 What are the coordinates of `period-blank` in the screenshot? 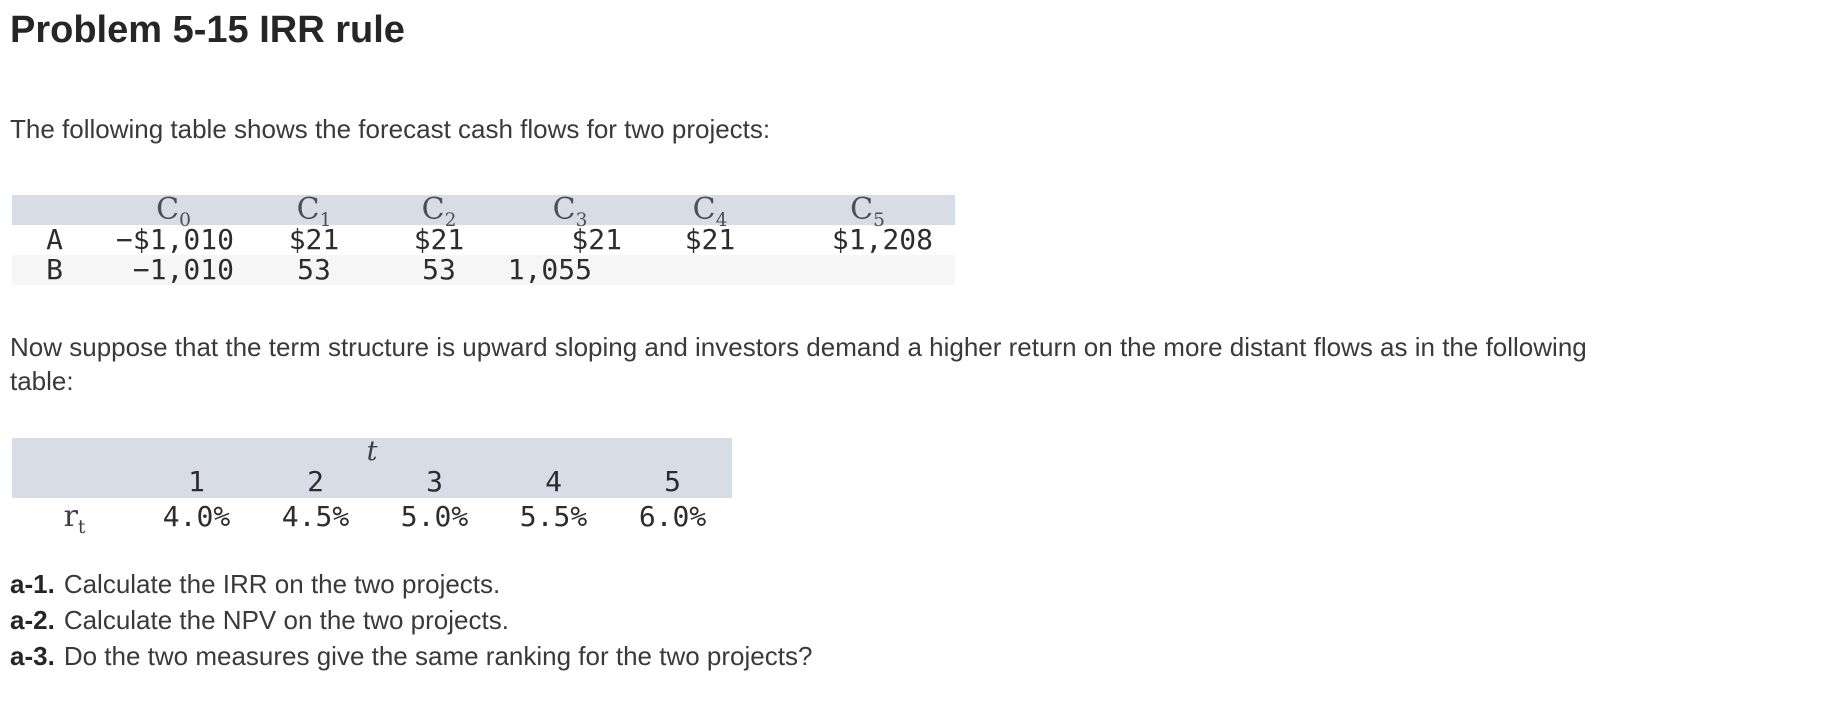 It's located at (74, 482).